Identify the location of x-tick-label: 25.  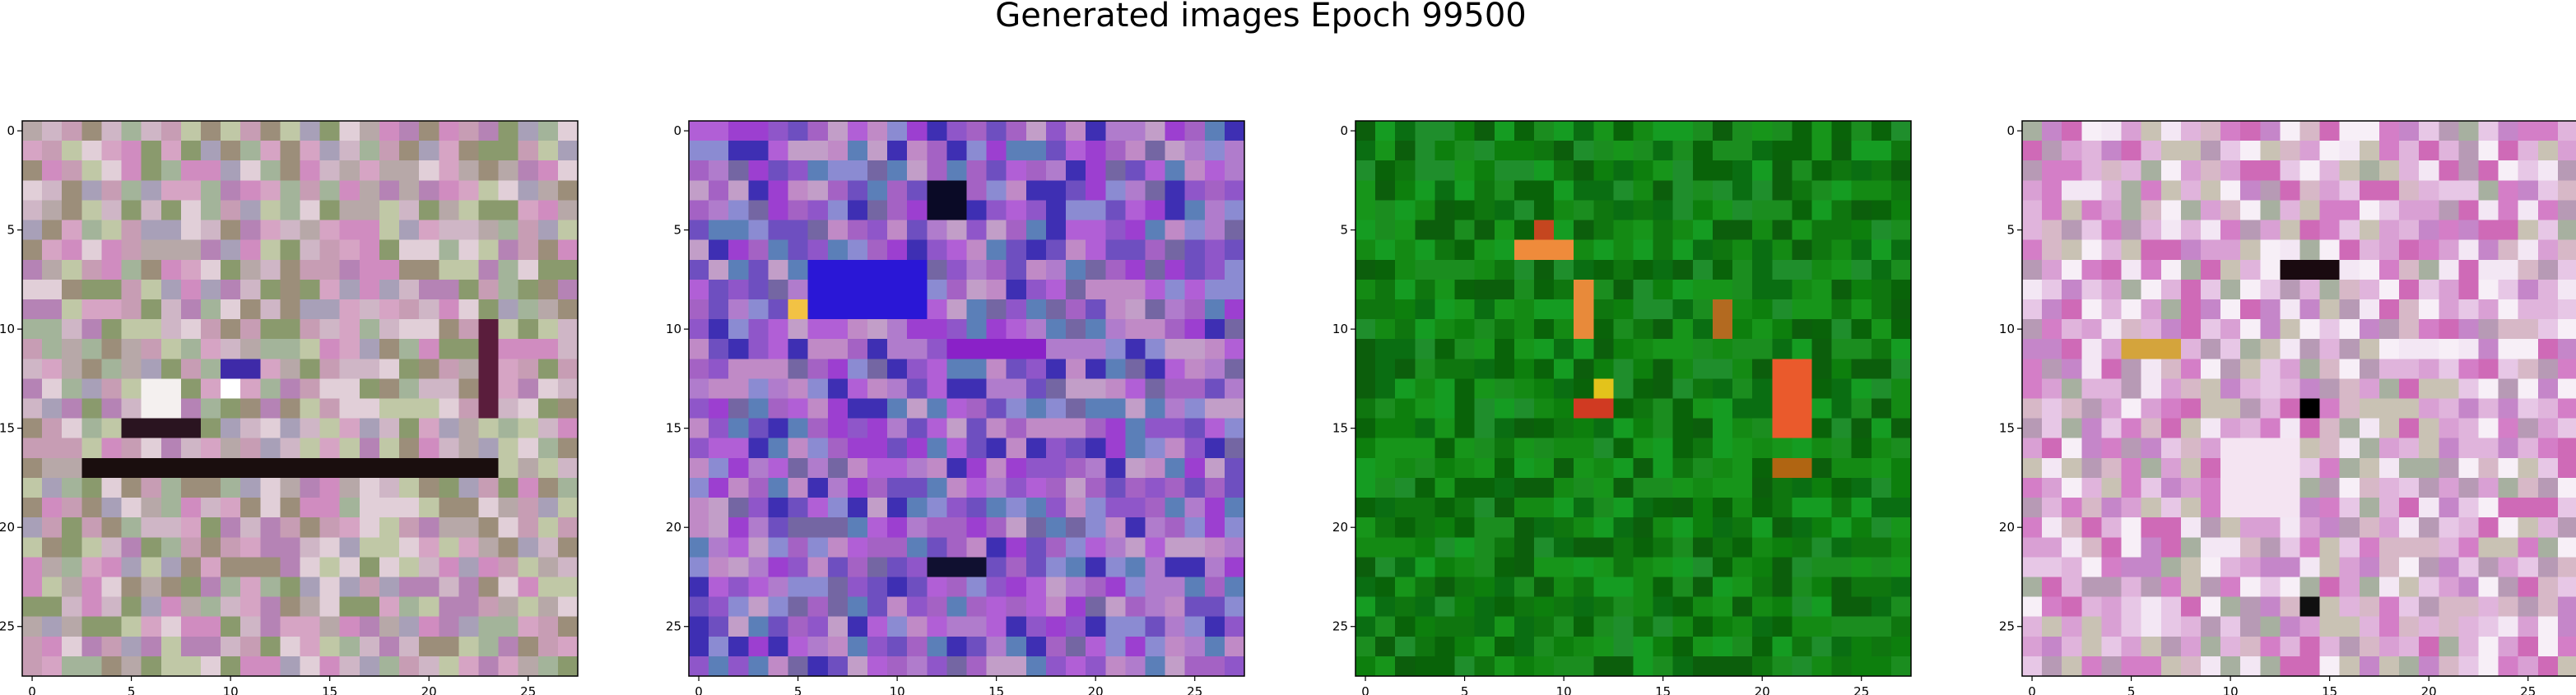
(1861, 689).